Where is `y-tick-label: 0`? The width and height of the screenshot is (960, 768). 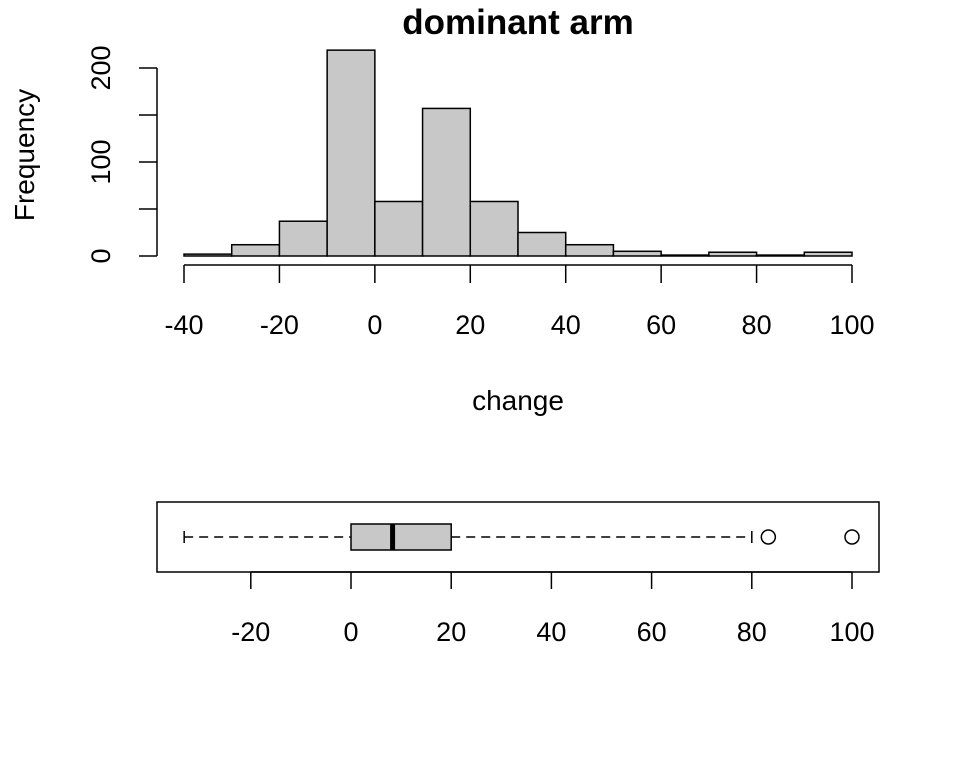
y-tick-label: 0 is located at coordinates (101, 255).